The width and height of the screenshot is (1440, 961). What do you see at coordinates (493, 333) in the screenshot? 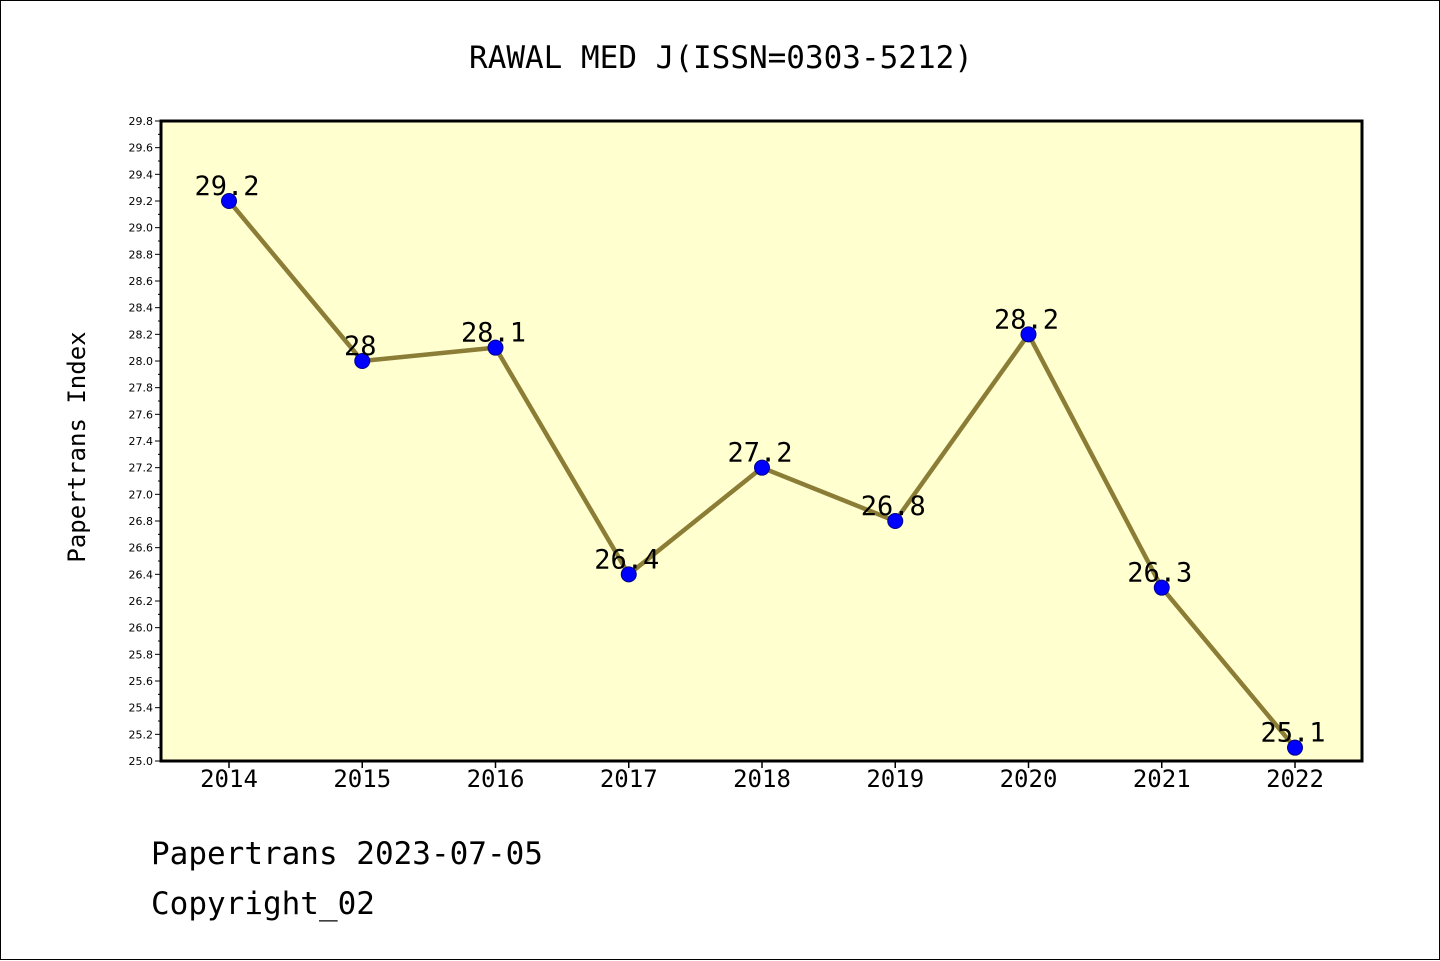
I see `data-label: 28.1` at bounding box center [493, 333].